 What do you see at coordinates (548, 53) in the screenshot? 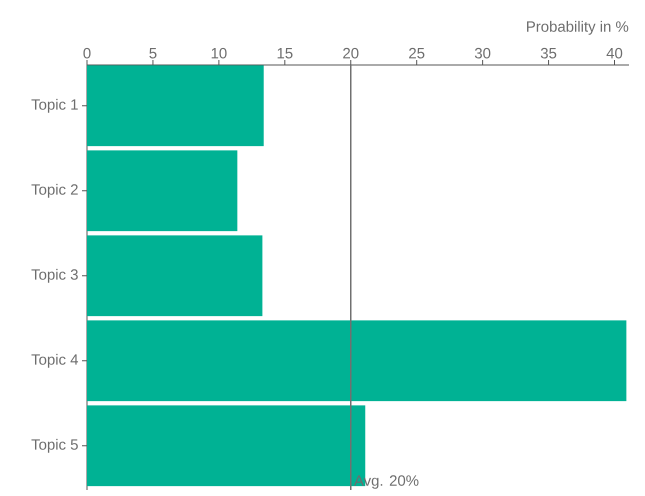
I see `x-tick-label: 35` at bounding box center [548, 53].